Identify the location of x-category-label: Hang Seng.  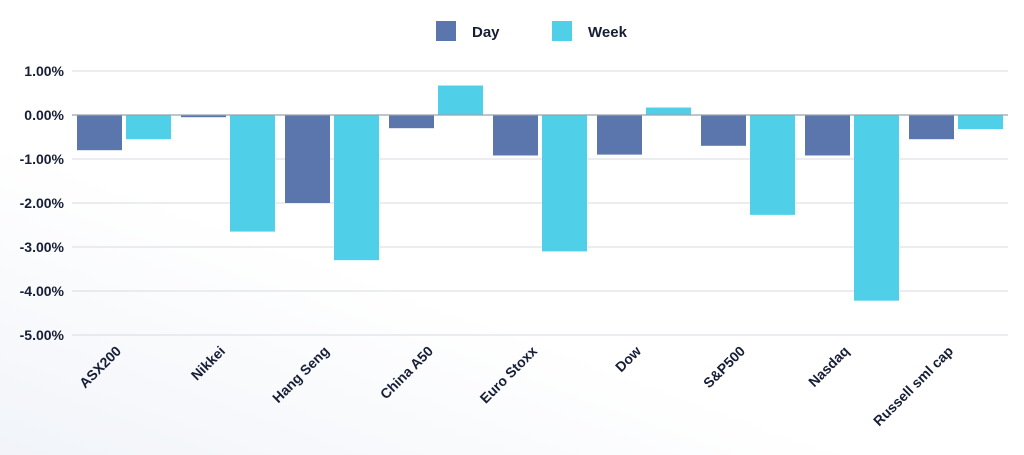
(300, 374).